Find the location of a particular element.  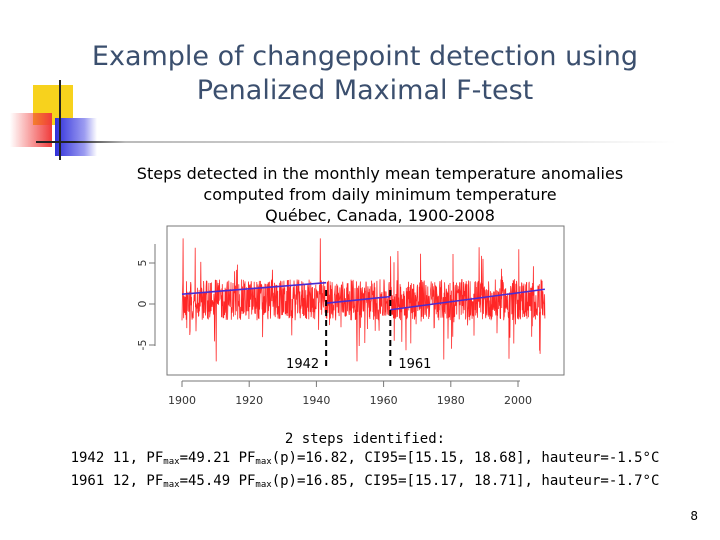

x-axis: 1900 1920 1940 1960 1980 2000 is located at coordinates (350, 393).